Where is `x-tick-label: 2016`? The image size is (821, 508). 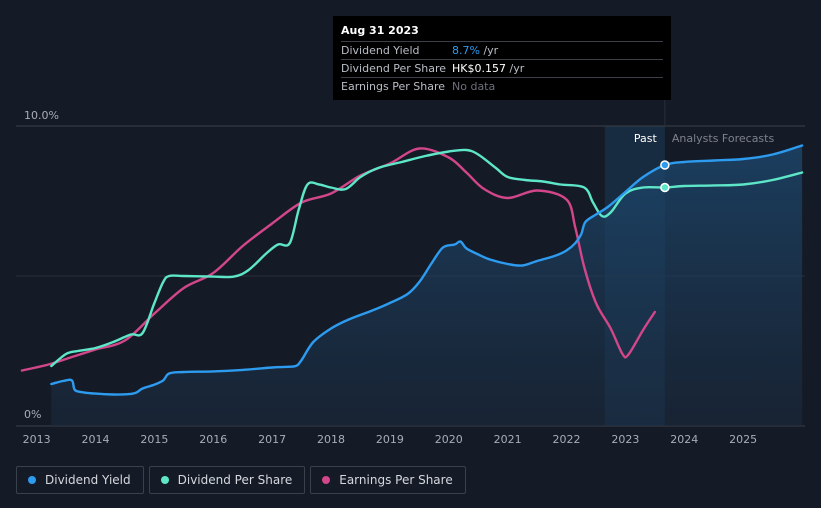 x-tick-label: 2016 is located at coordinates (213, 439).